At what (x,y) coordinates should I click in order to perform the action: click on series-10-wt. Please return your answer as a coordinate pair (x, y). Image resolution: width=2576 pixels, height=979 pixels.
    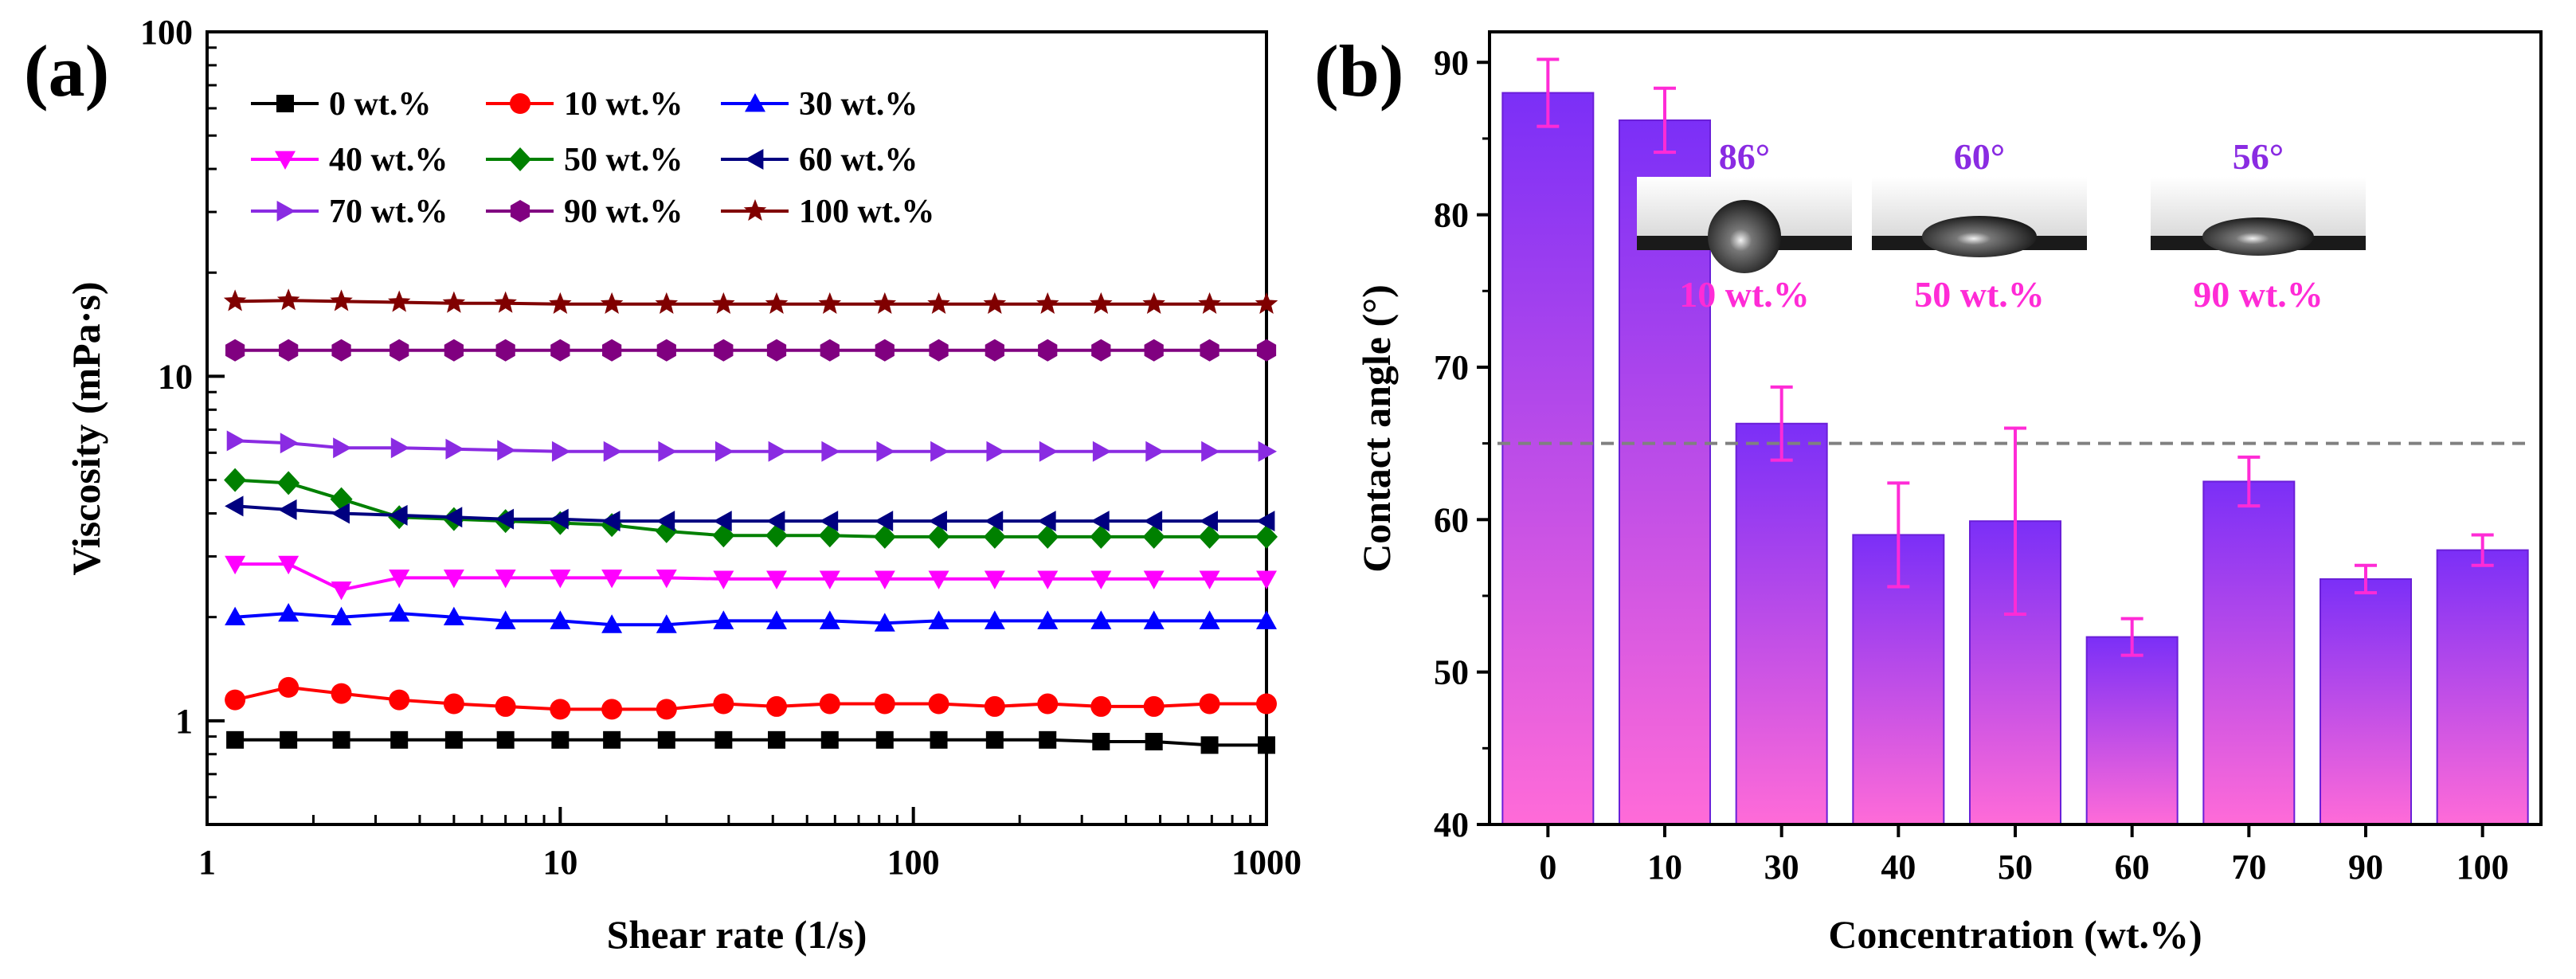
    Looking at the image, I should click on (751, 698).